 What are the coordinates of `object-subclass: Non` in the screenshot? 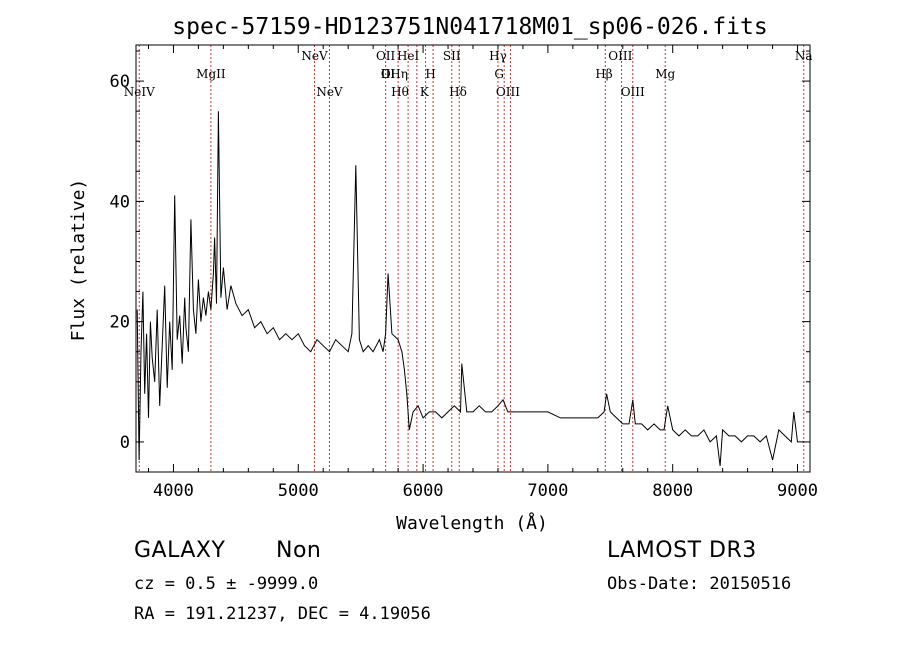 It's located at (299, 550).